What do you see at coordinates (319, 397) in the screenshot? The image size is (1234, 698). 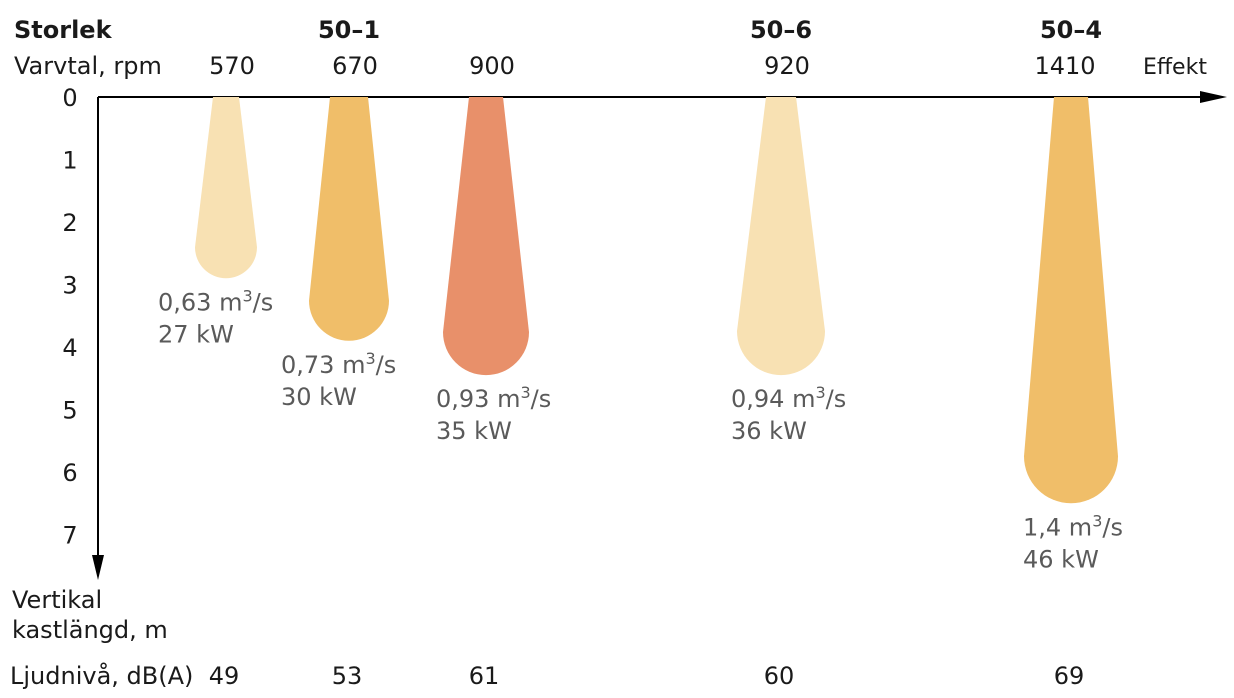 I see `power-label: 30 kW` at bounding box center [319, 397].